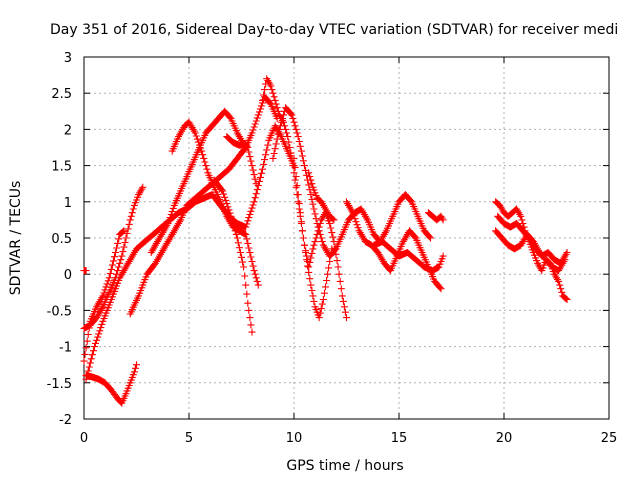  What do you see at coordinates (189, 438) in the screenshot?
I see `x-tick-label: 5` at bounding box center [189, 438].